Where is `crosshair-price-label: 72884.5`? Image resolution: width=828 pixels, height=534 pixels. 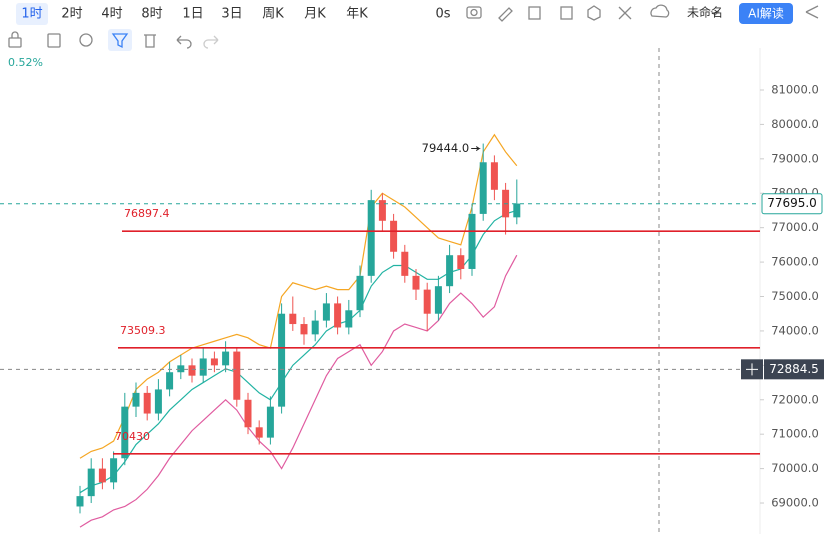 crosshair-price-label: 72884.5 is located at coordinates (794, 369).